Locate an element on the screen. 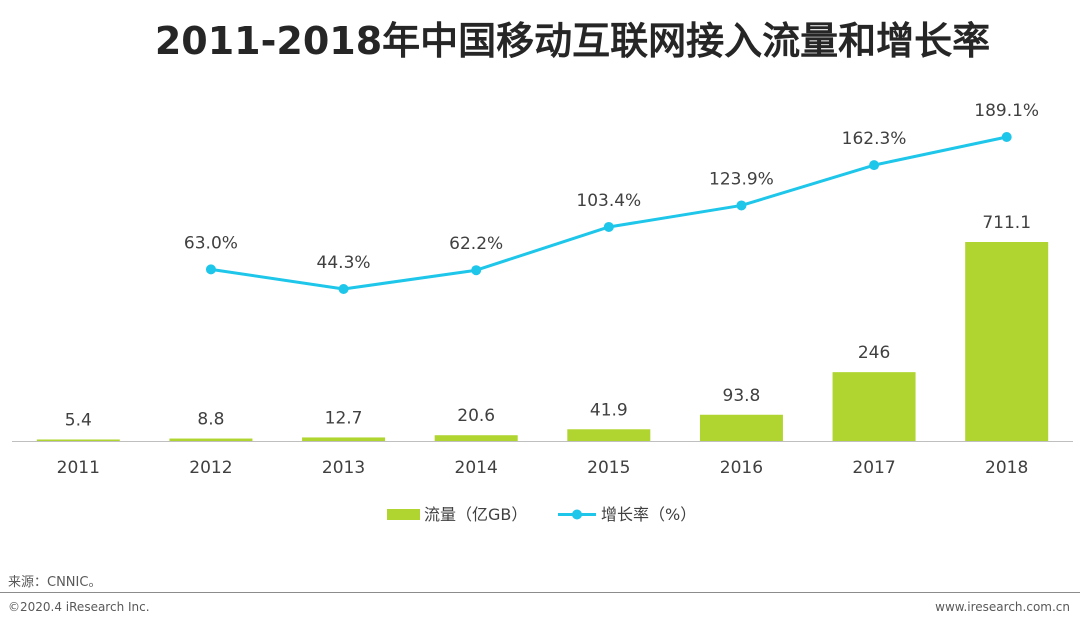  growth-label-2018: 189.1% is located at coordinates (1006, 111).